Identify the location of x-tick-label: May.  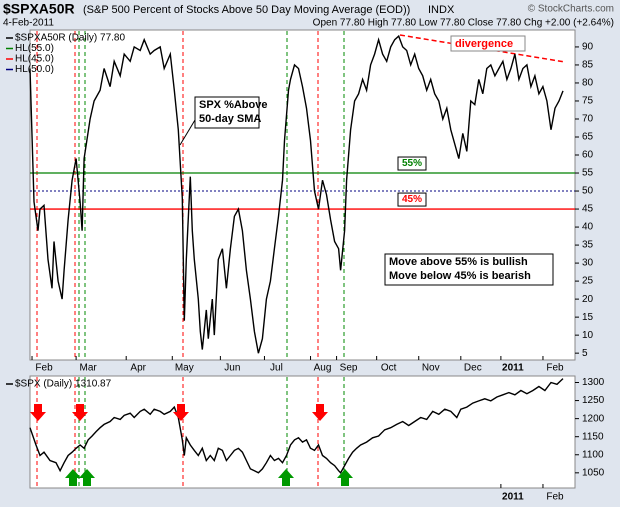
(184, 368).